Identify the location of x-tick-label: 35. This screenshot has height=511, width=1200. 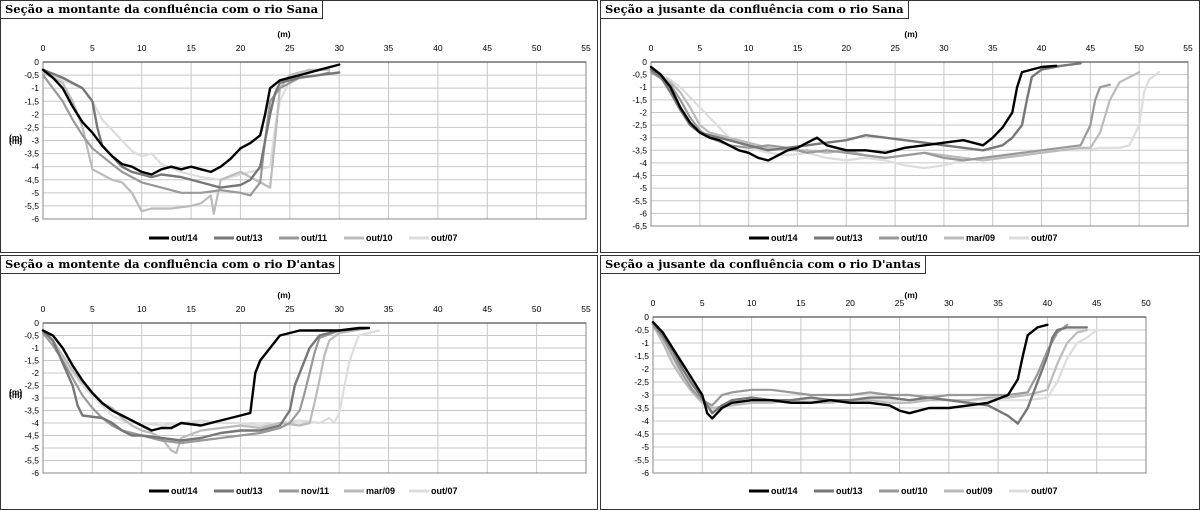
(389, 309).